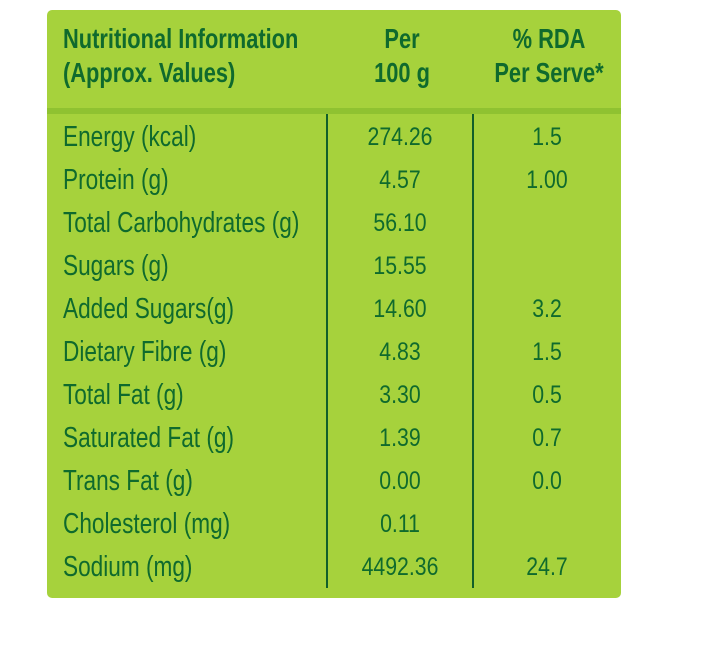  What do you see at coordinates (333, 481) in the screenshot?
I see `table-row: Trans Fat (g) 0.00 0.0` at bounding box center [333, 481].